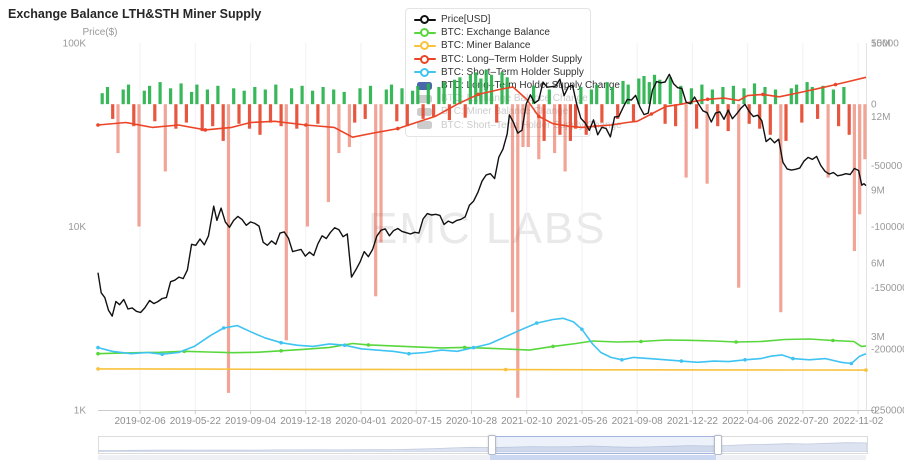  Describe the element at coordinates (501, 98) in the screenshot. I see `legend-item-btc-exchange-balance-change: BTC: Exchange Balance Change` at that location.